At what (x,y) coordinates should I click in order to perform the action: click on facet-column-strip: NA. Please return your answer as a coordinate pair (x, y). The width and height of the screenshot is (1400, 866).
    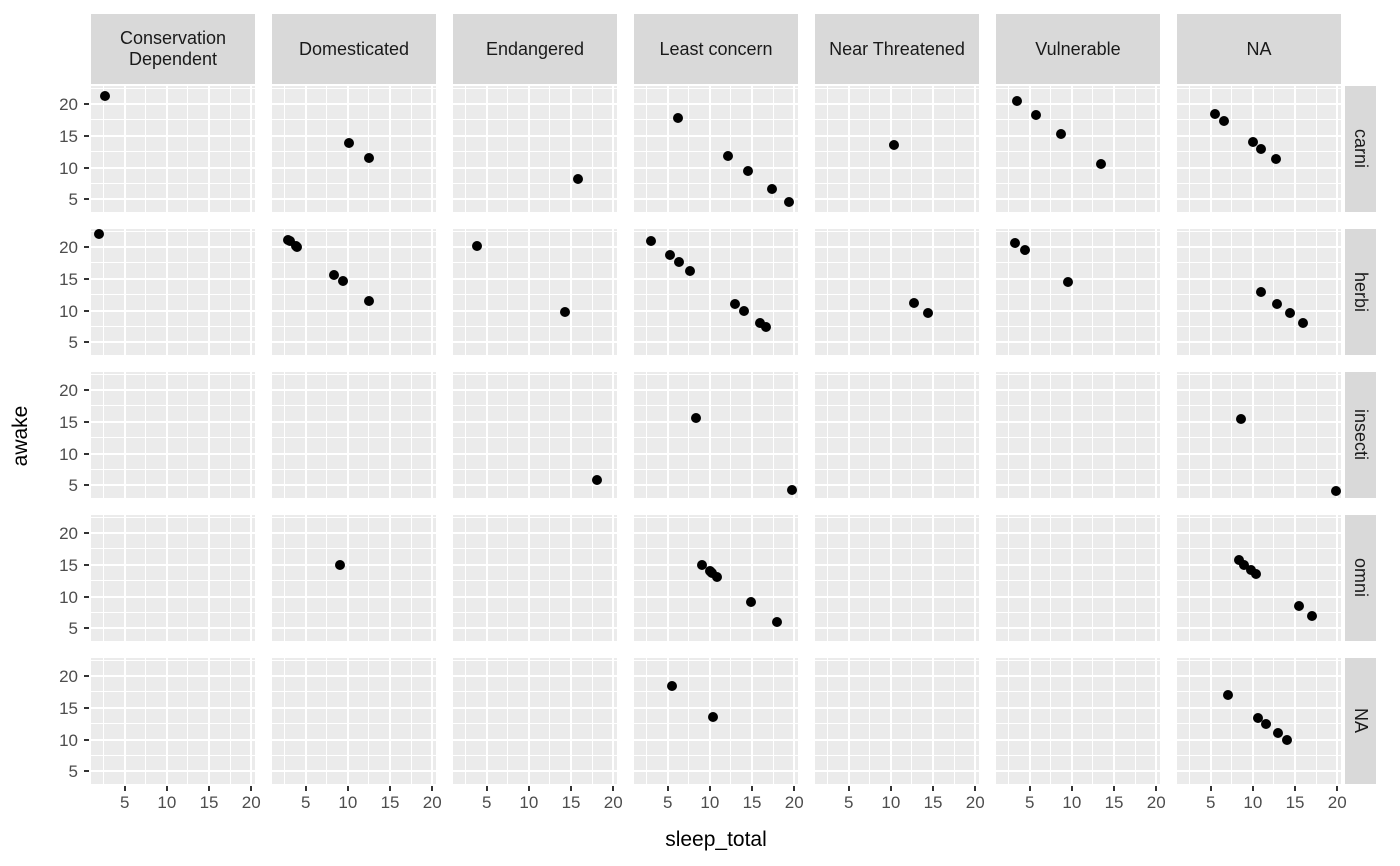
    Looking at the image, I should click on (1259, 49).